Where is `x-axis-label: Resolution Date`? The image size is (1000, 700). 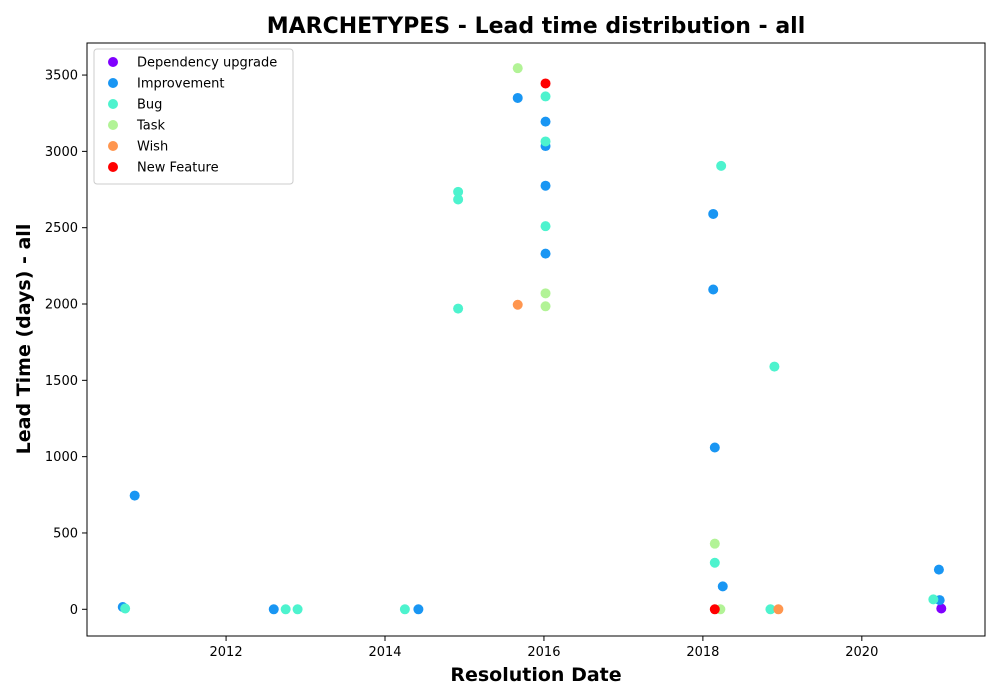 x-axis-label: Resolution Date is located at coordinates (535, 675).